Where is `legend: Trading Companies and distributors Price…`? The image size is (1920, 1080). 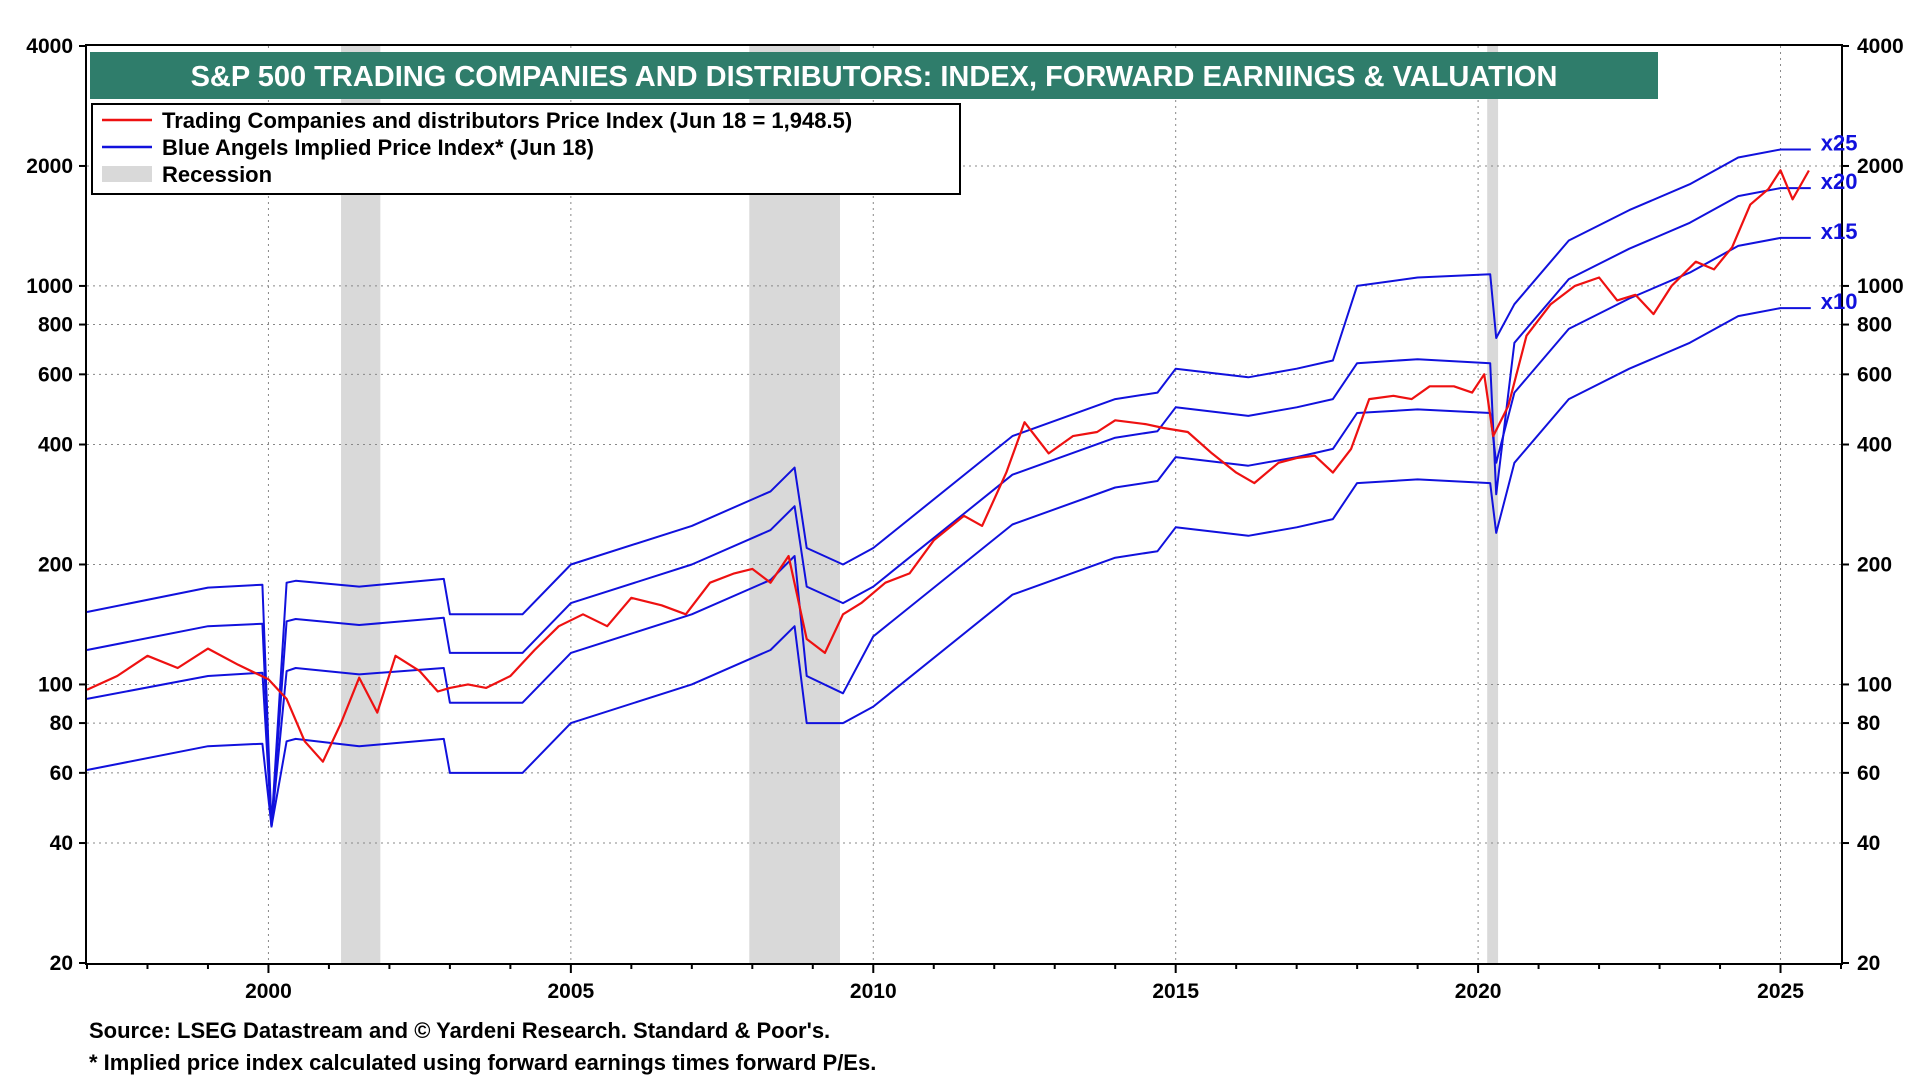
legend: Trading Companies and distributors Price… is located at coordinates (526, 149).